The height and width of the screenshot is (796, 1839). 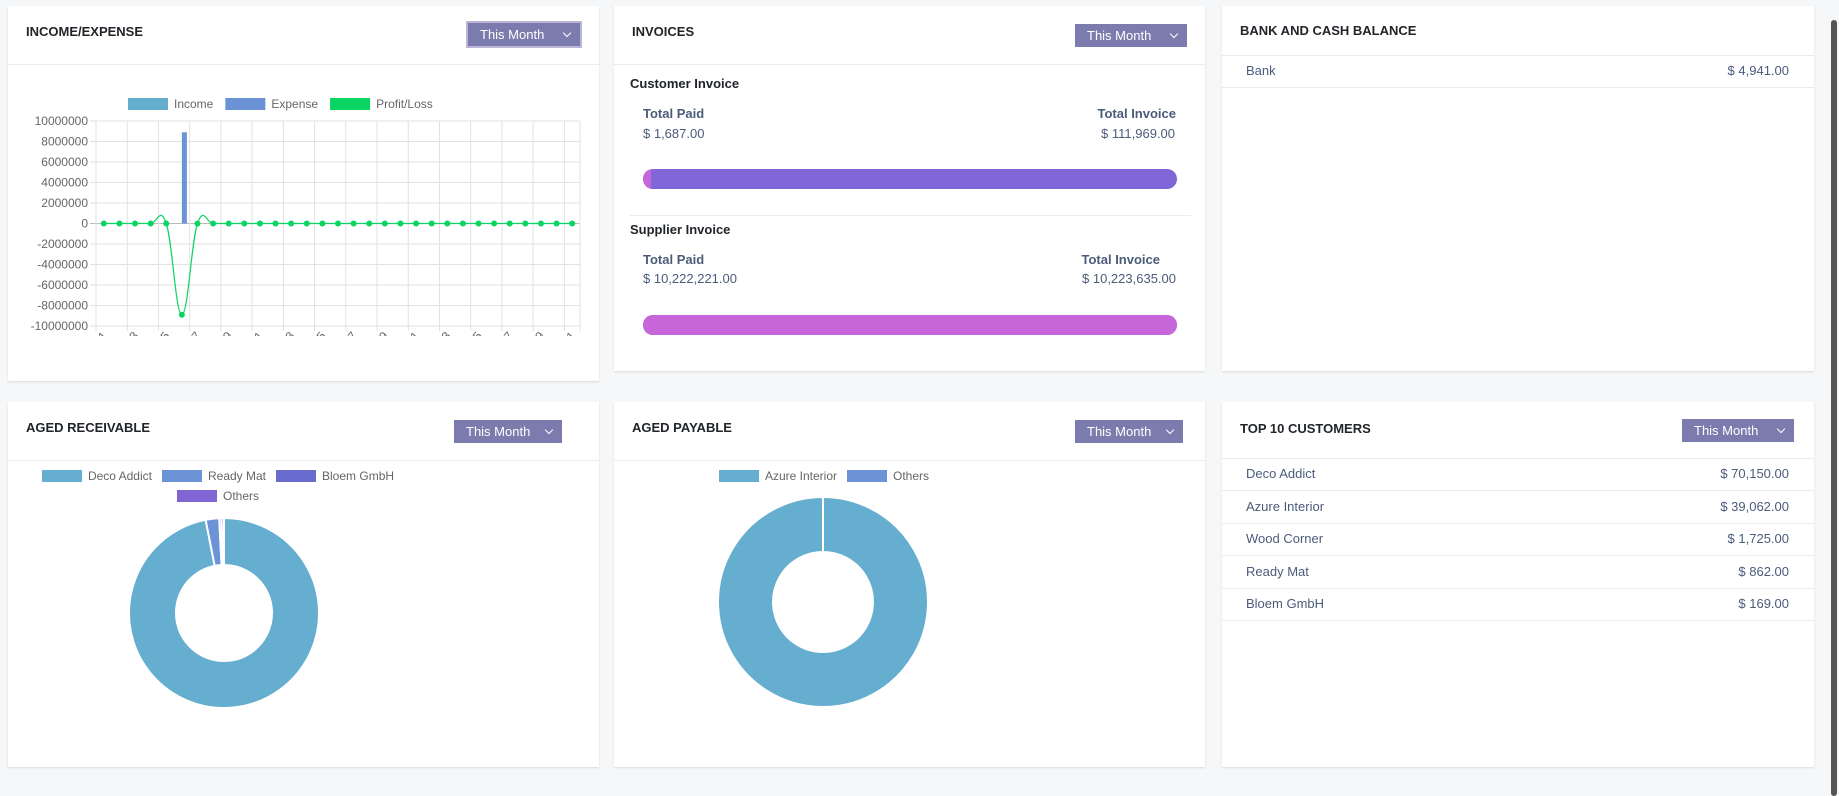 I want to click on legend-label: Bloem GmbH, so click(x=358, y=476).